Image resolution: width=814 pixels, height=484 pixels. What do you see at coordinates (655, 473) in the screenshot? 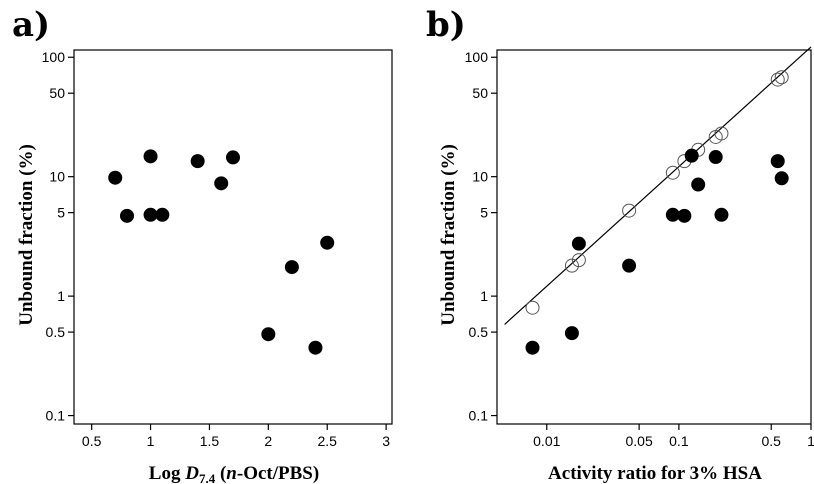
I see `panel-b-x-axis-title: Activity ratio for 3% HSA` at bounding box center [655, 473].